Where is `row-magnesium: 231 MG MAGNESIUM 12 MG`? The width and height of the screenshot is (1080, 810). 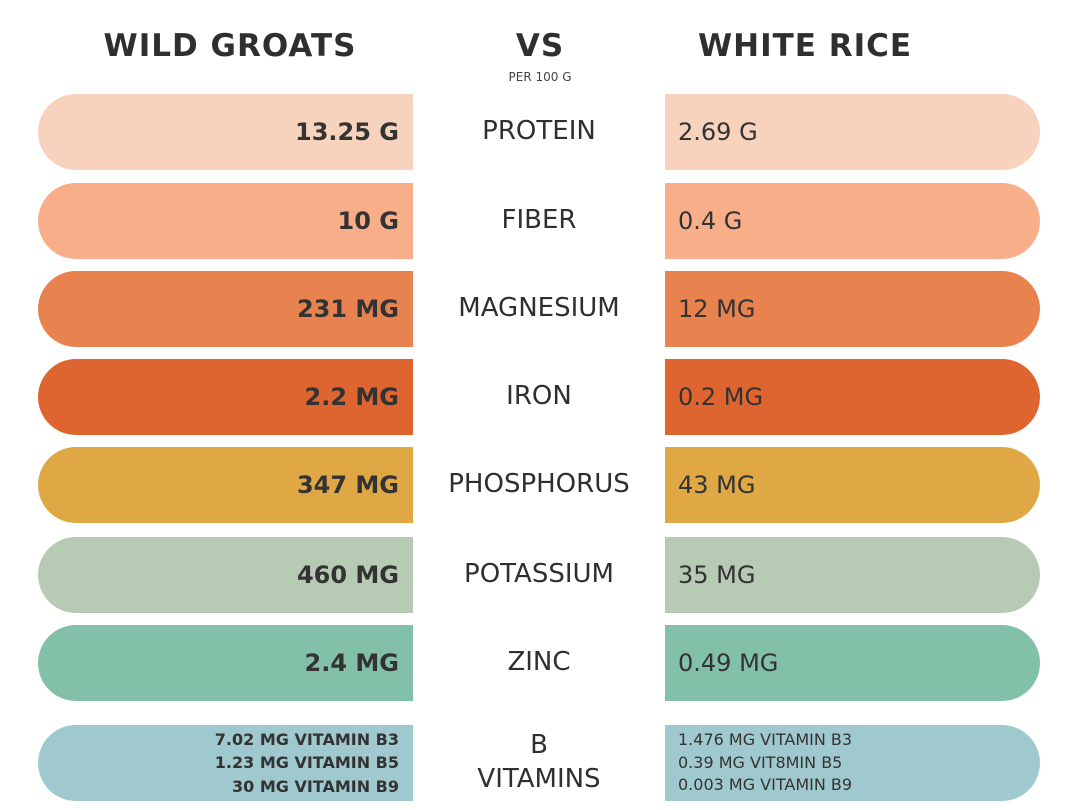
row-magnesium: 231 MG MAGNESIUM 12 MG is located at coordinates (540, 309).